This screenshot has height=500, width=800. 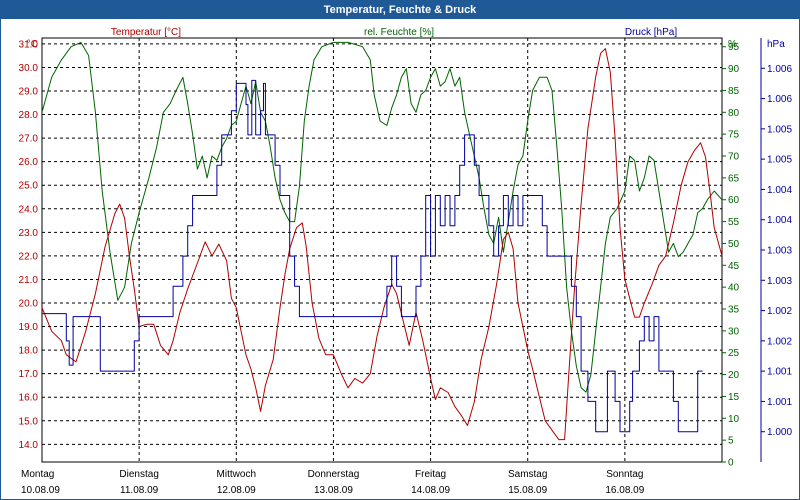 What do you see at coordinates (734, 375) in the screenshot?
I see `humidity-tick-label: 20` at bounding box center [734, 375].